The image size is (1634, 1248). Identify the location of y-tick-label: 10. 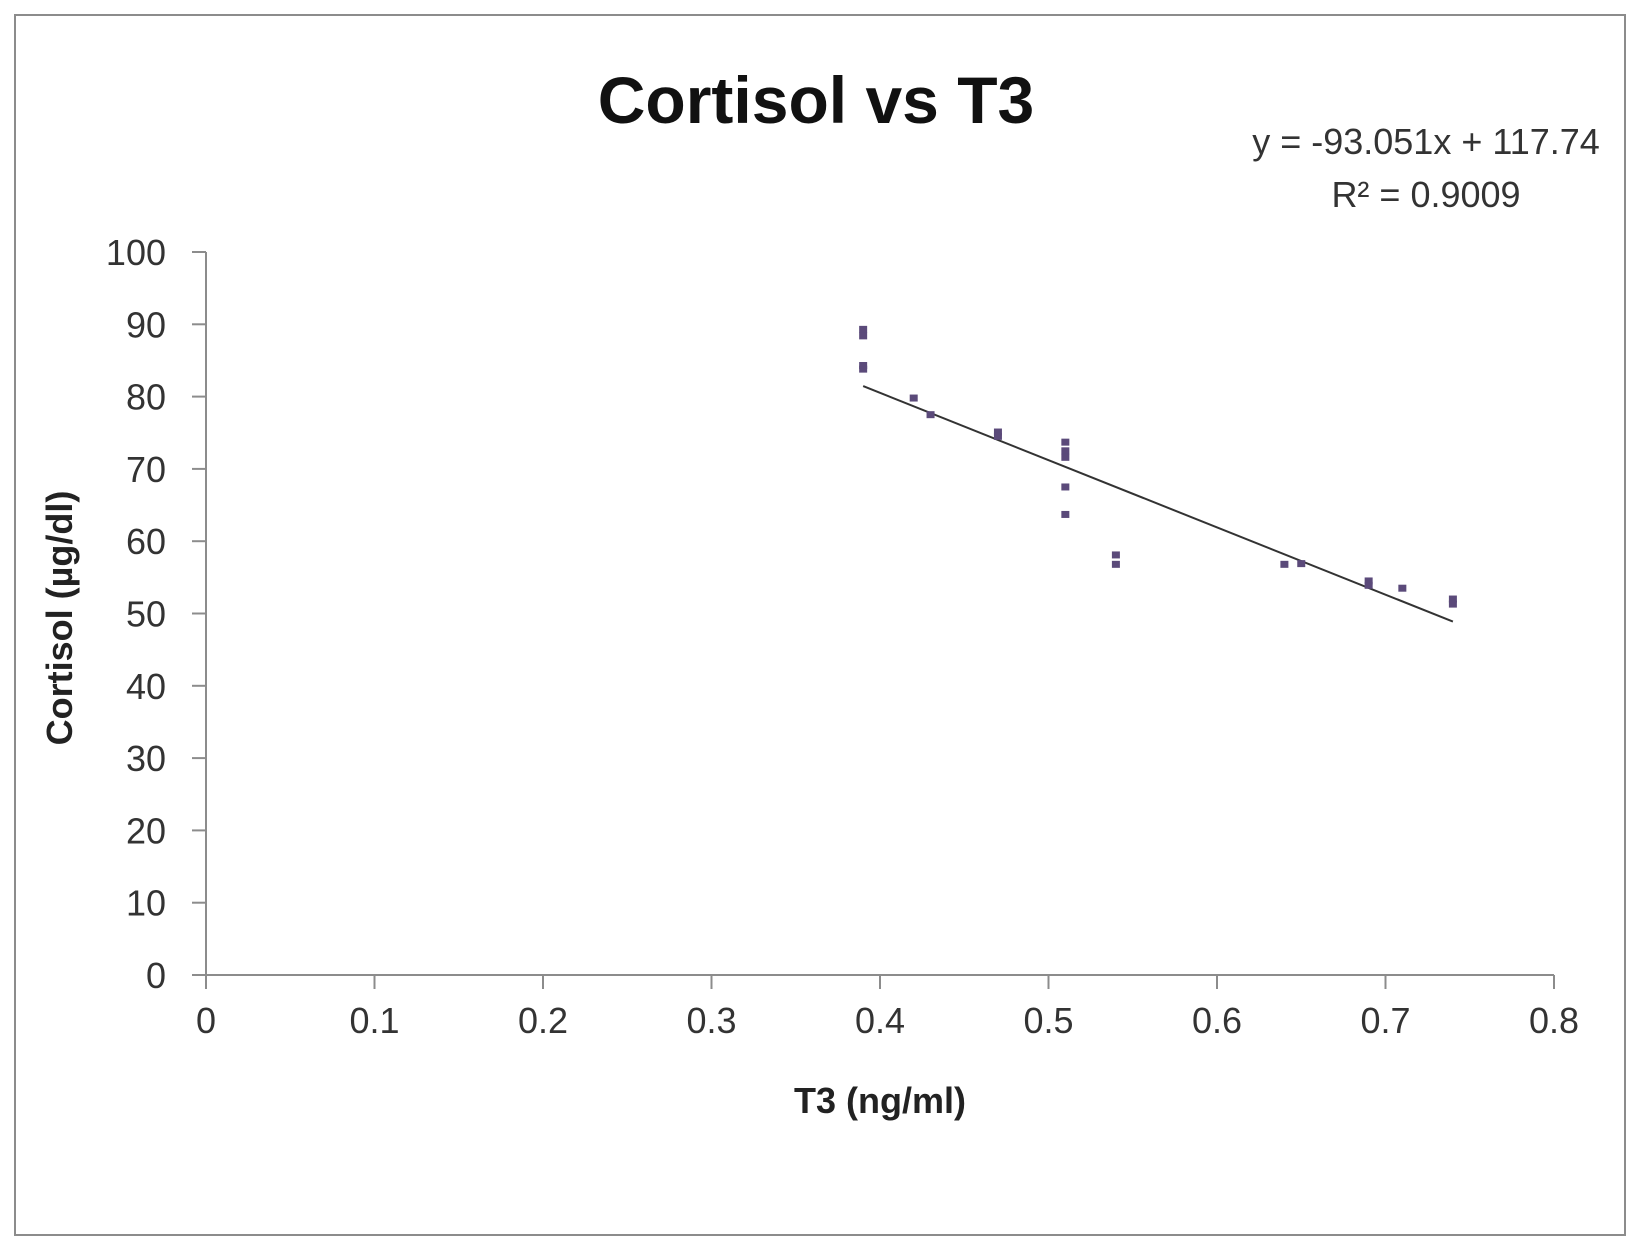
(146, 903).